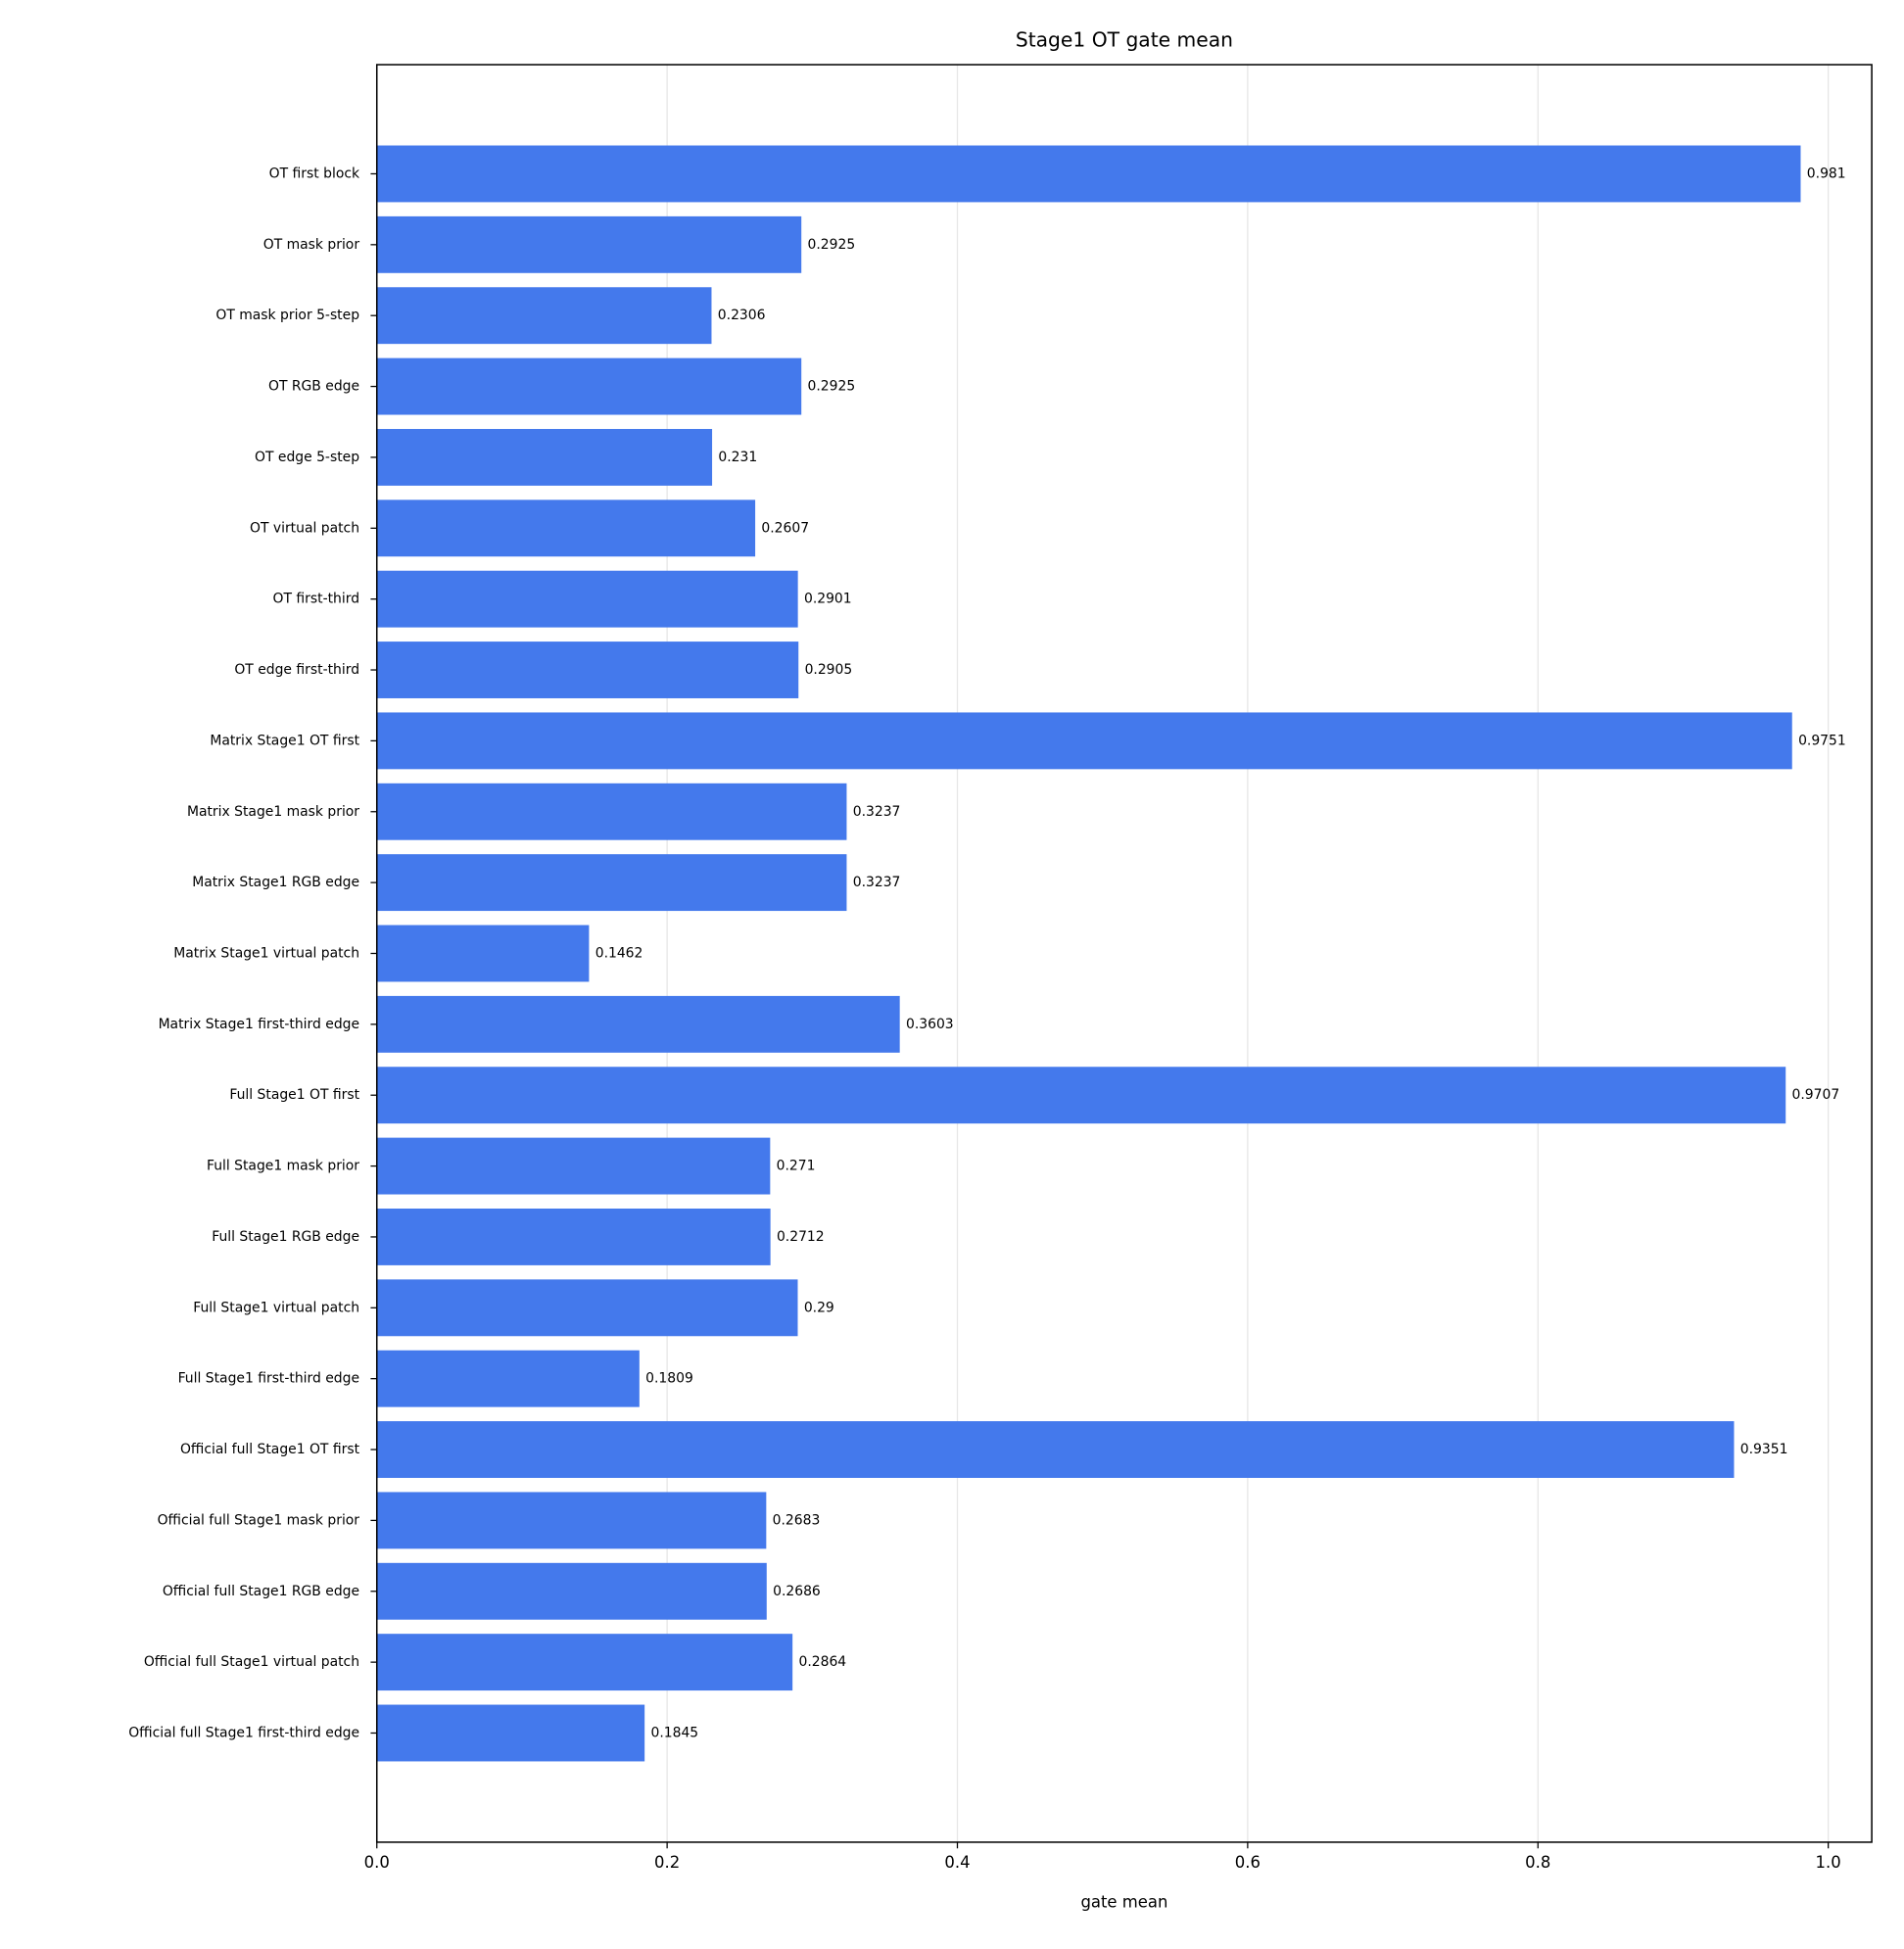 The image size is (1904, 1949). I want to click on x-axis-label: gate mean, so click(1123, 1901).